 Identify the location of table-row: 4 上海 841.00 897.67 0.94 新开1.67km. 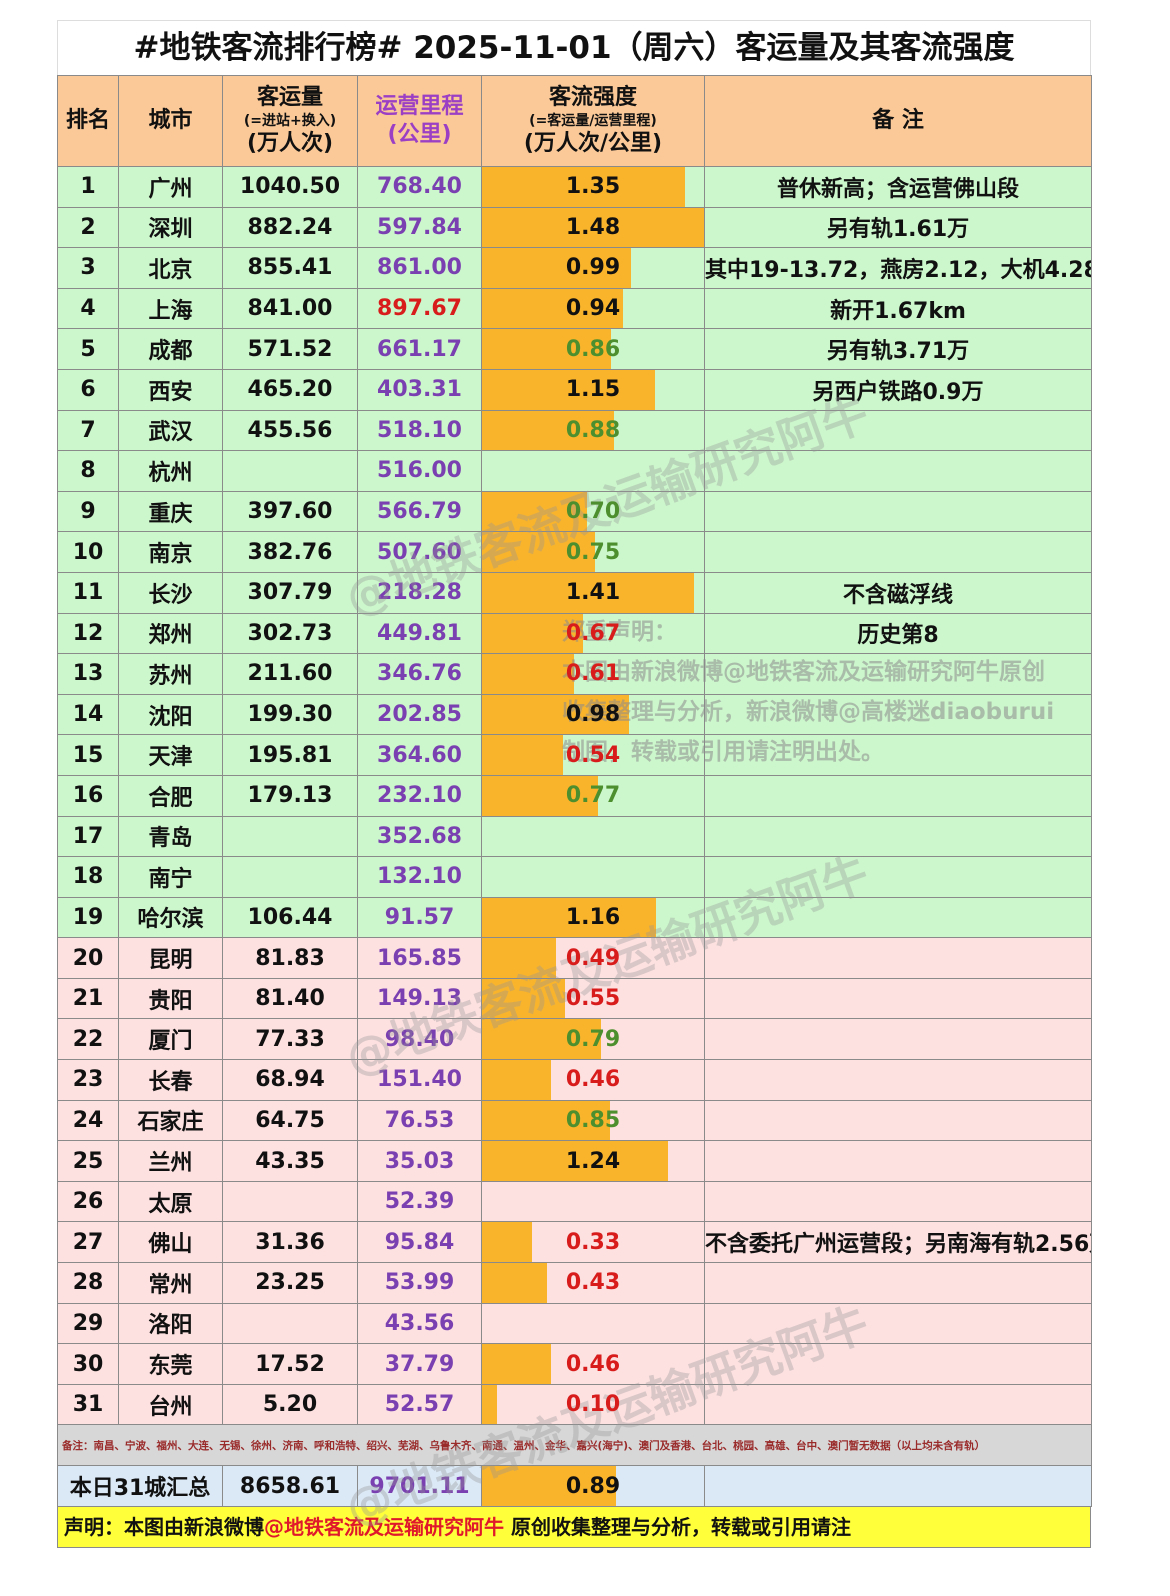
(574, 308).